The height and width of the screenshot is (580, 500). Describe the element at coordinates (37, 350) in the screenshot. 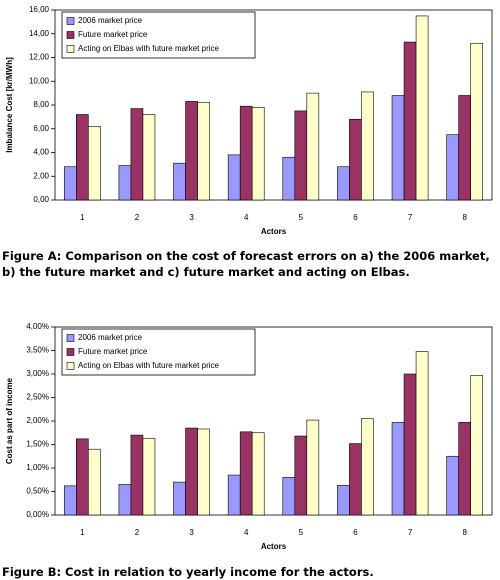

I see `y-tick-label: 3,50%` at that location.